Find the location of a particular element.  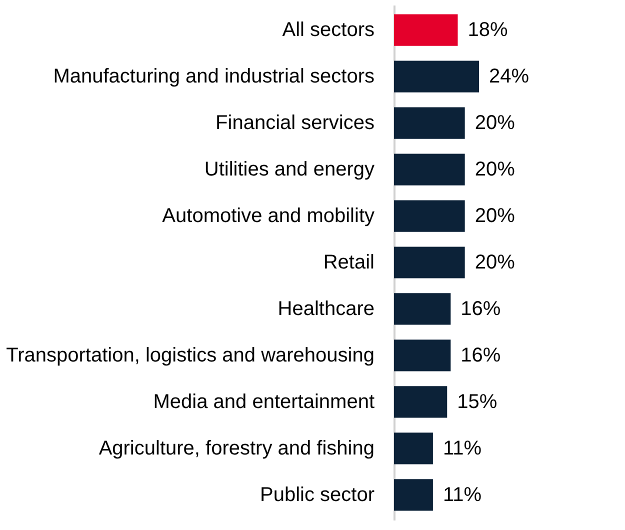

y-tick-label: Manufacturing and industrial sectors is located at coordinates (213, 77).